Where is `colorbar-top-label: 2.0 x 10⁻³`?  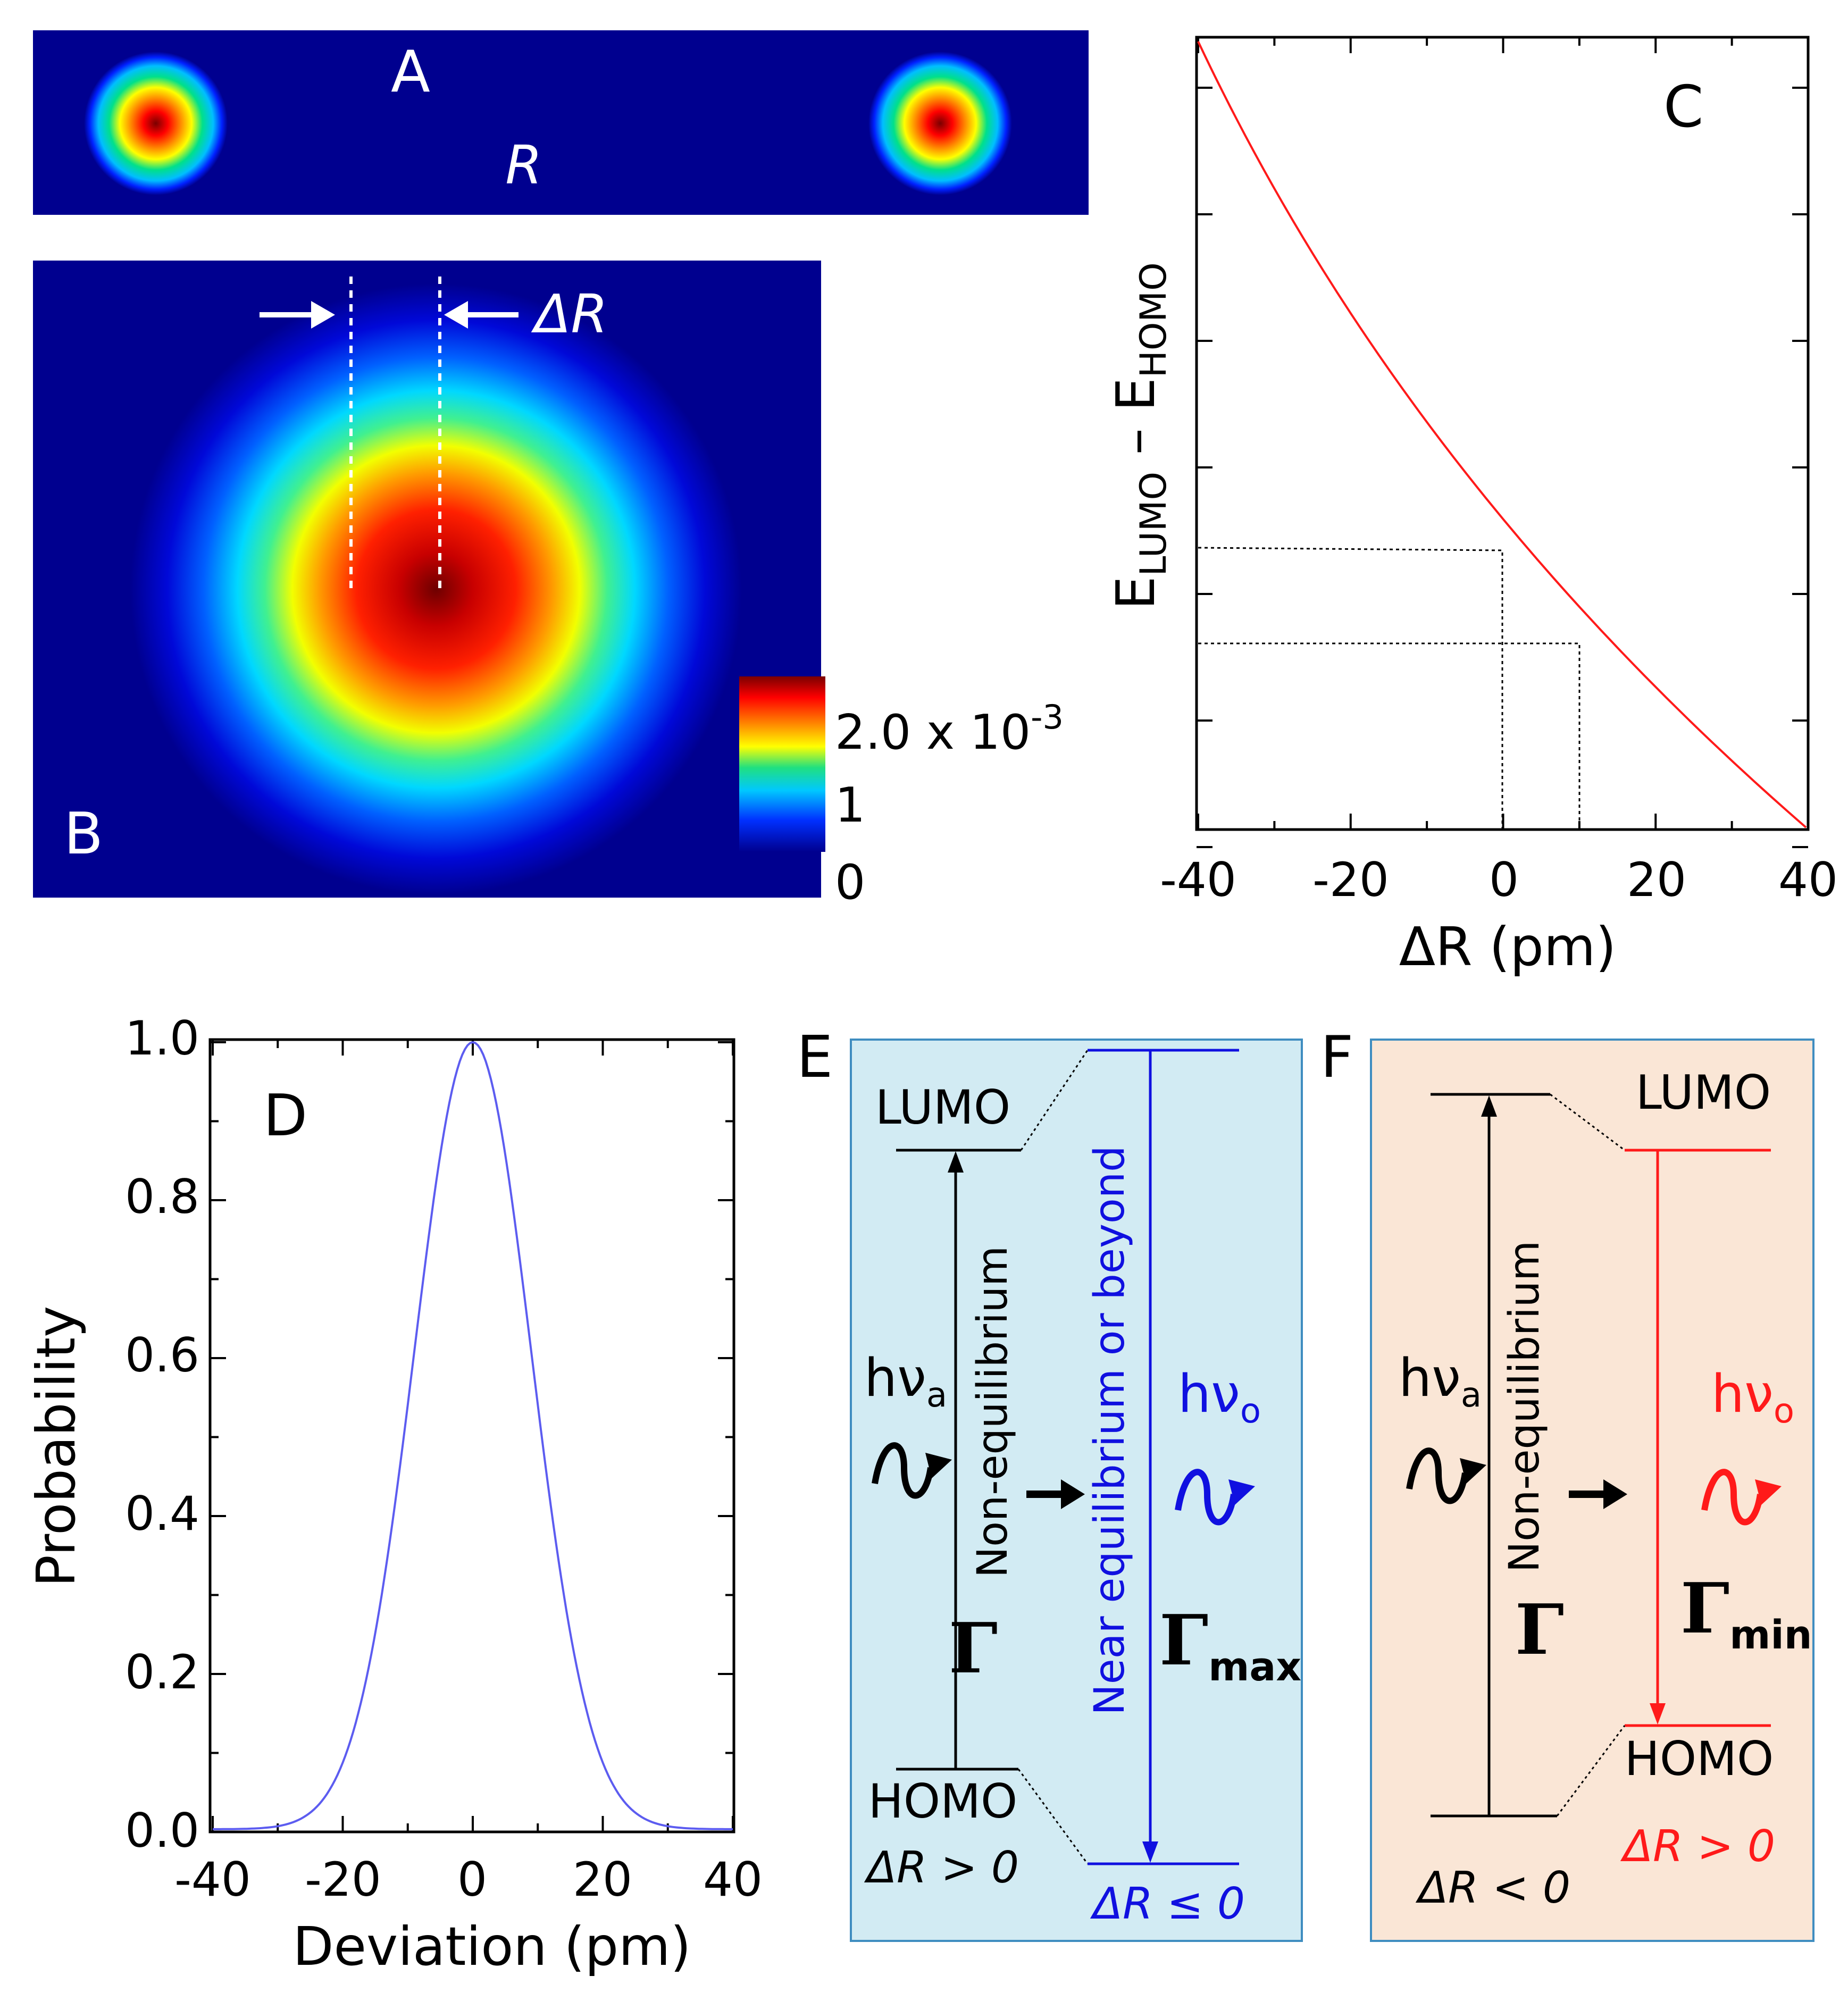 colorbar-top-label: 2.0 x 10⁻³ is located at coordinates (949, 729).